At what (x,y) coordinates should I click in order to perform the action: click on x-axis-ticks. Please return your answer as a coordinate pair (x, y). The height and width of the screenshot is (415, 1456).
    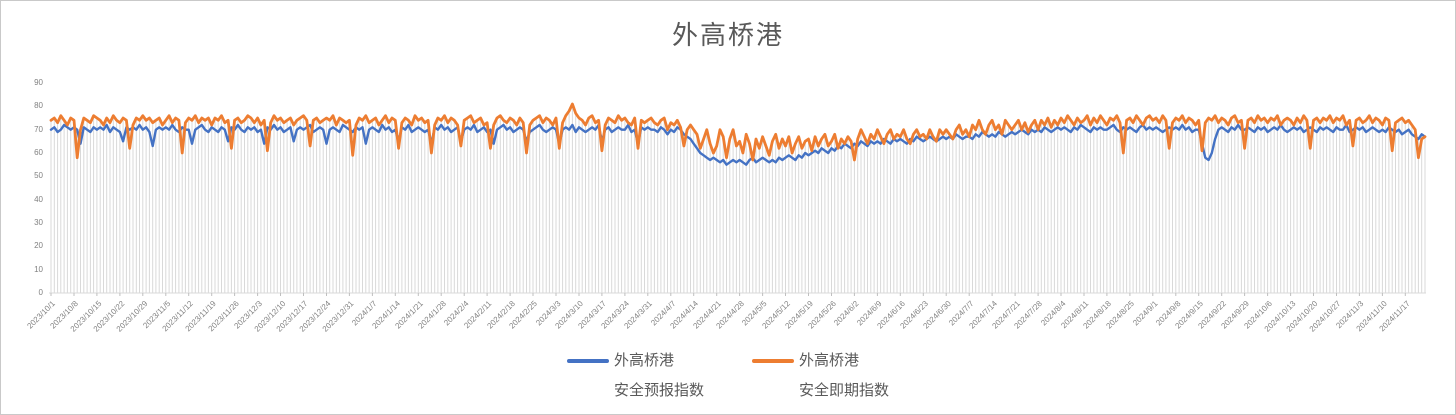
    Looking at the image, I should click on (728, 294).